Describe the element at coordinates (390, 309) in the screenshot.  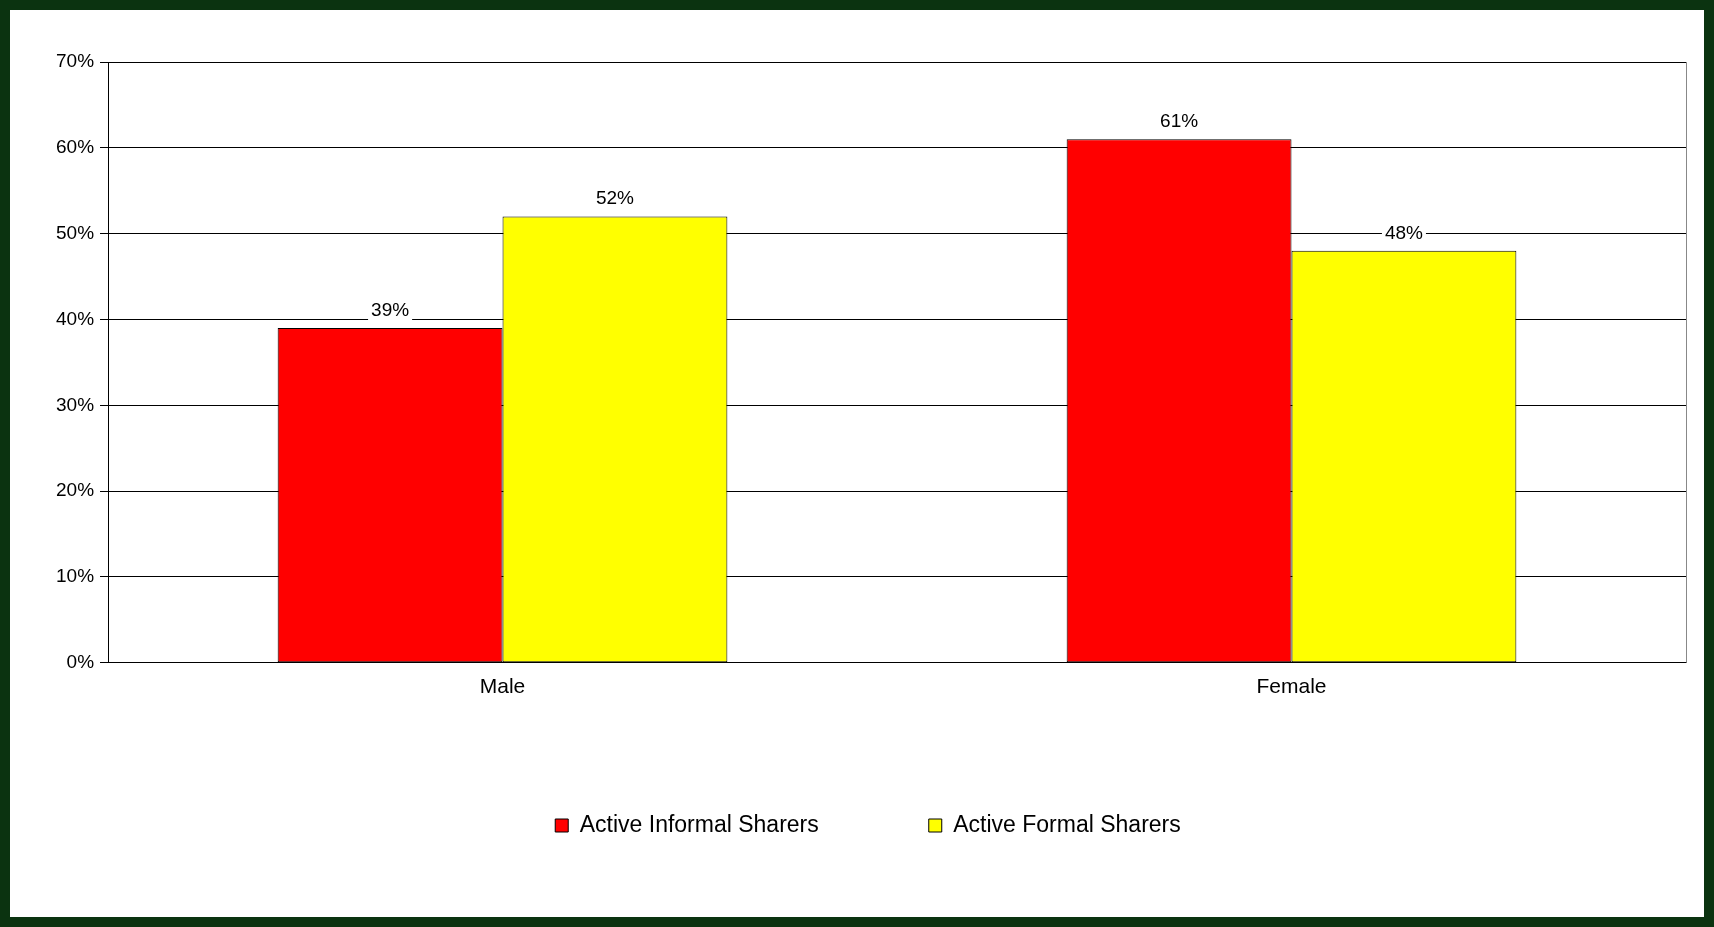
I see `data-label: 39%` at that location.